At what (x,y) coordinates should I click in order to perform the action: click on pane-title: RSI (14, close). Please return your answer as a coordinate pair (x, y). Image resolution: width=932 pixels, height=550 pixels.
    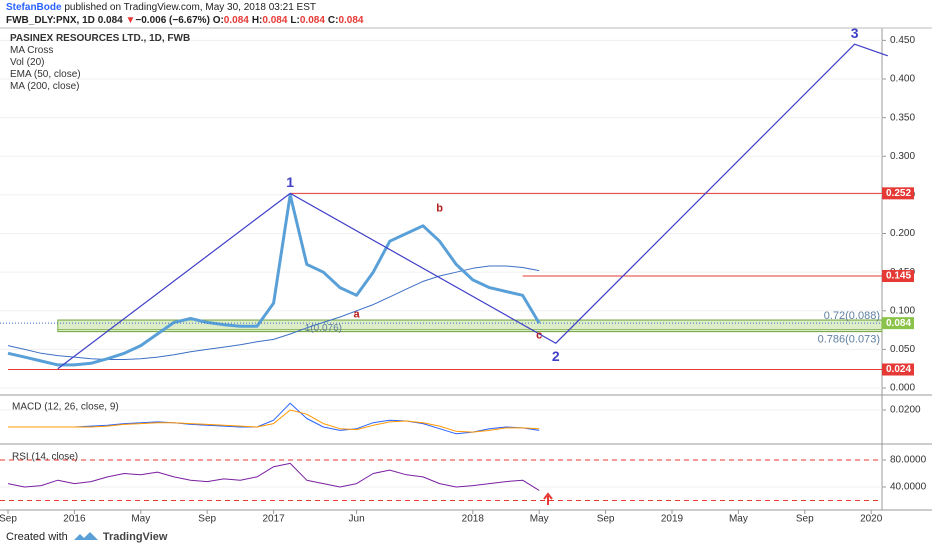
    Looking at the image, I should click on (45, 457).